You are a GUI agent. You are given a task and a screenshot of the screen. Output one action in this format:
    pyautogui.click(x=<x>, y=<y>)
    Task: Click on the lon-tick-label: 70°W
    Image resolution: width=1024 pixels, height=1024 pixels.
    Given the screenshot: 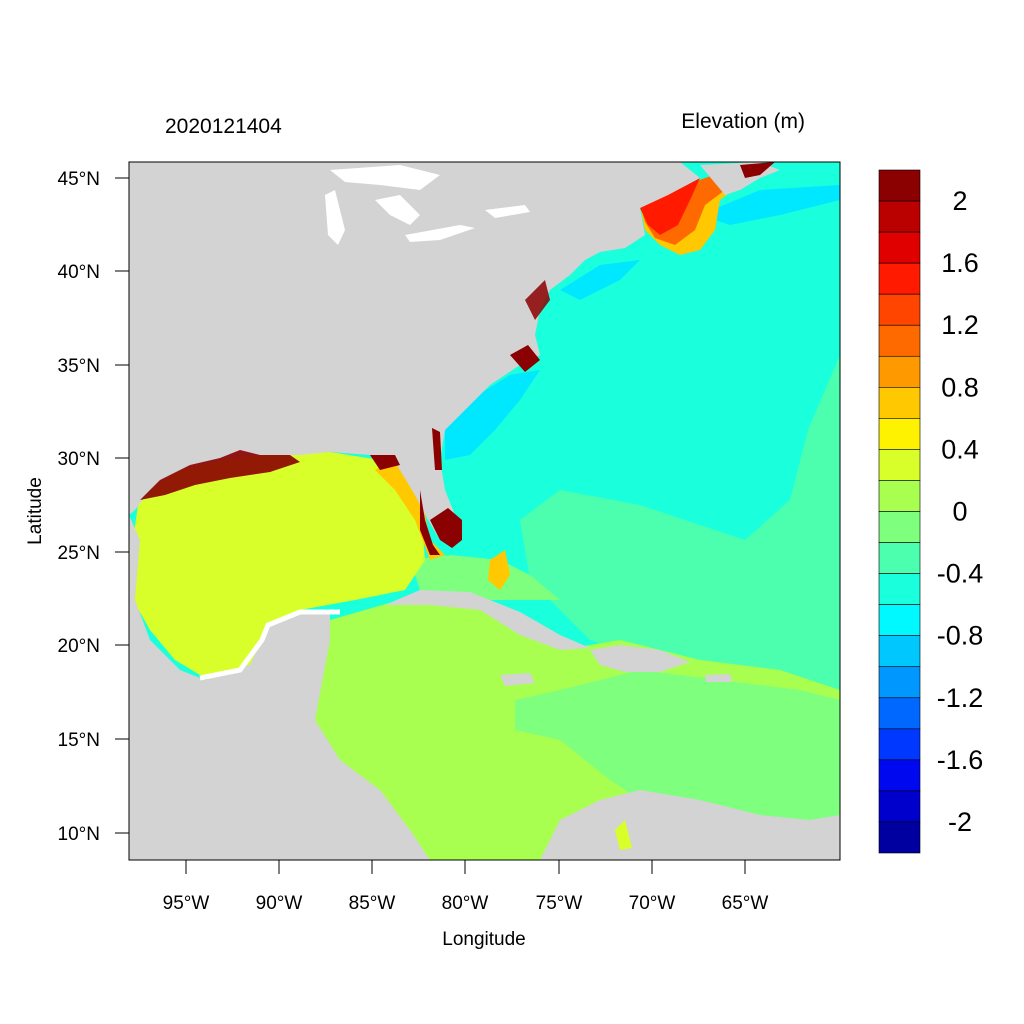 What is the action you would take?
    pyautogui.click(x=652, y=903)
    